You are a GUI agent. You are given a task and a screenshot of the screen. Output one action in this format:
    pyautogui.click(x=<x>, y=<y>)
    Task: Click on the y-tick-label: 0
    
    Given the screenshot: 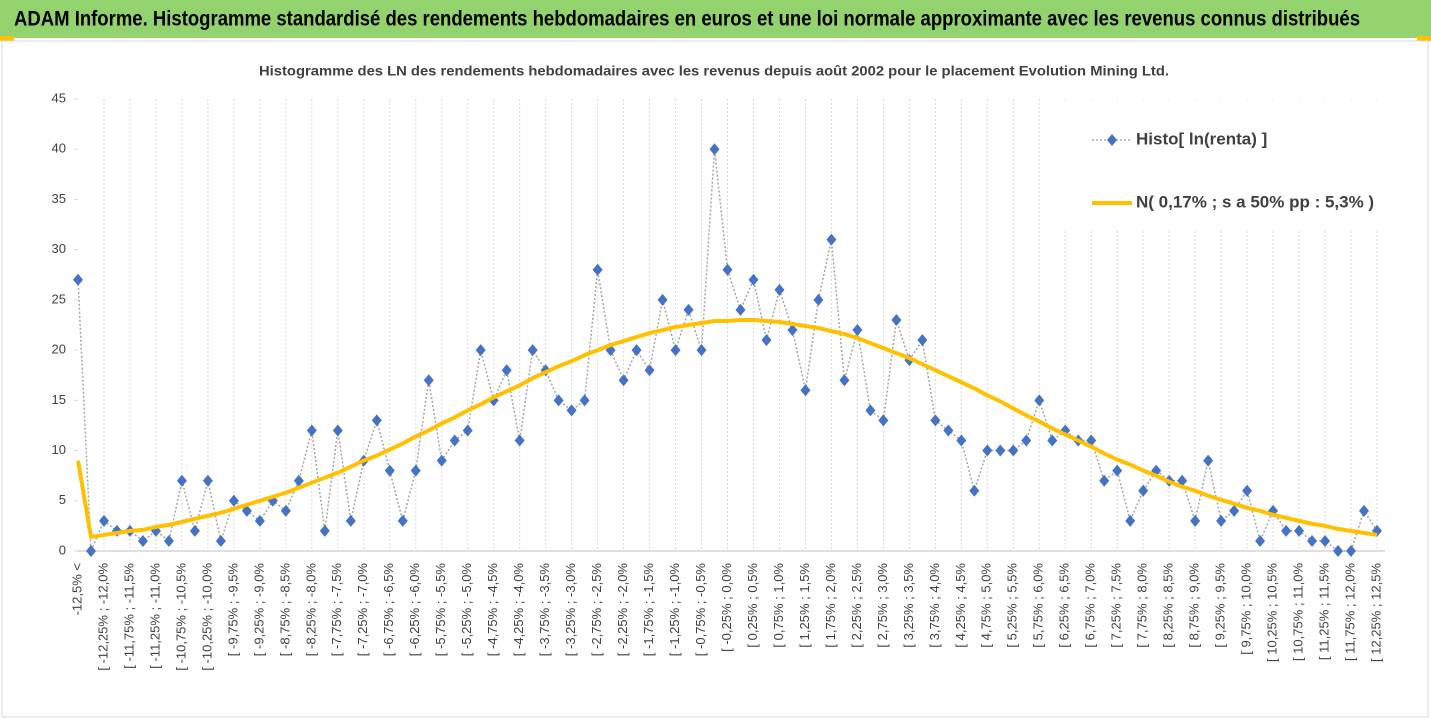 What is the action you would take?
    pyautogui.click(x=62, y=549)
    